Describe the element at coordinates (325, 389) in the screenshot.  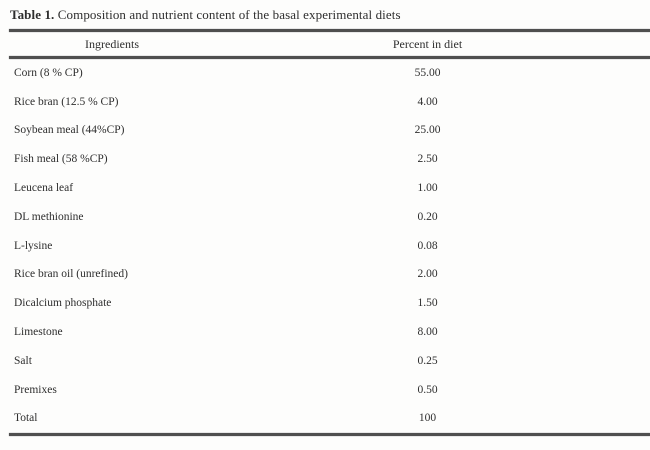
I see `table-row: Premixes 0.50` at that location.